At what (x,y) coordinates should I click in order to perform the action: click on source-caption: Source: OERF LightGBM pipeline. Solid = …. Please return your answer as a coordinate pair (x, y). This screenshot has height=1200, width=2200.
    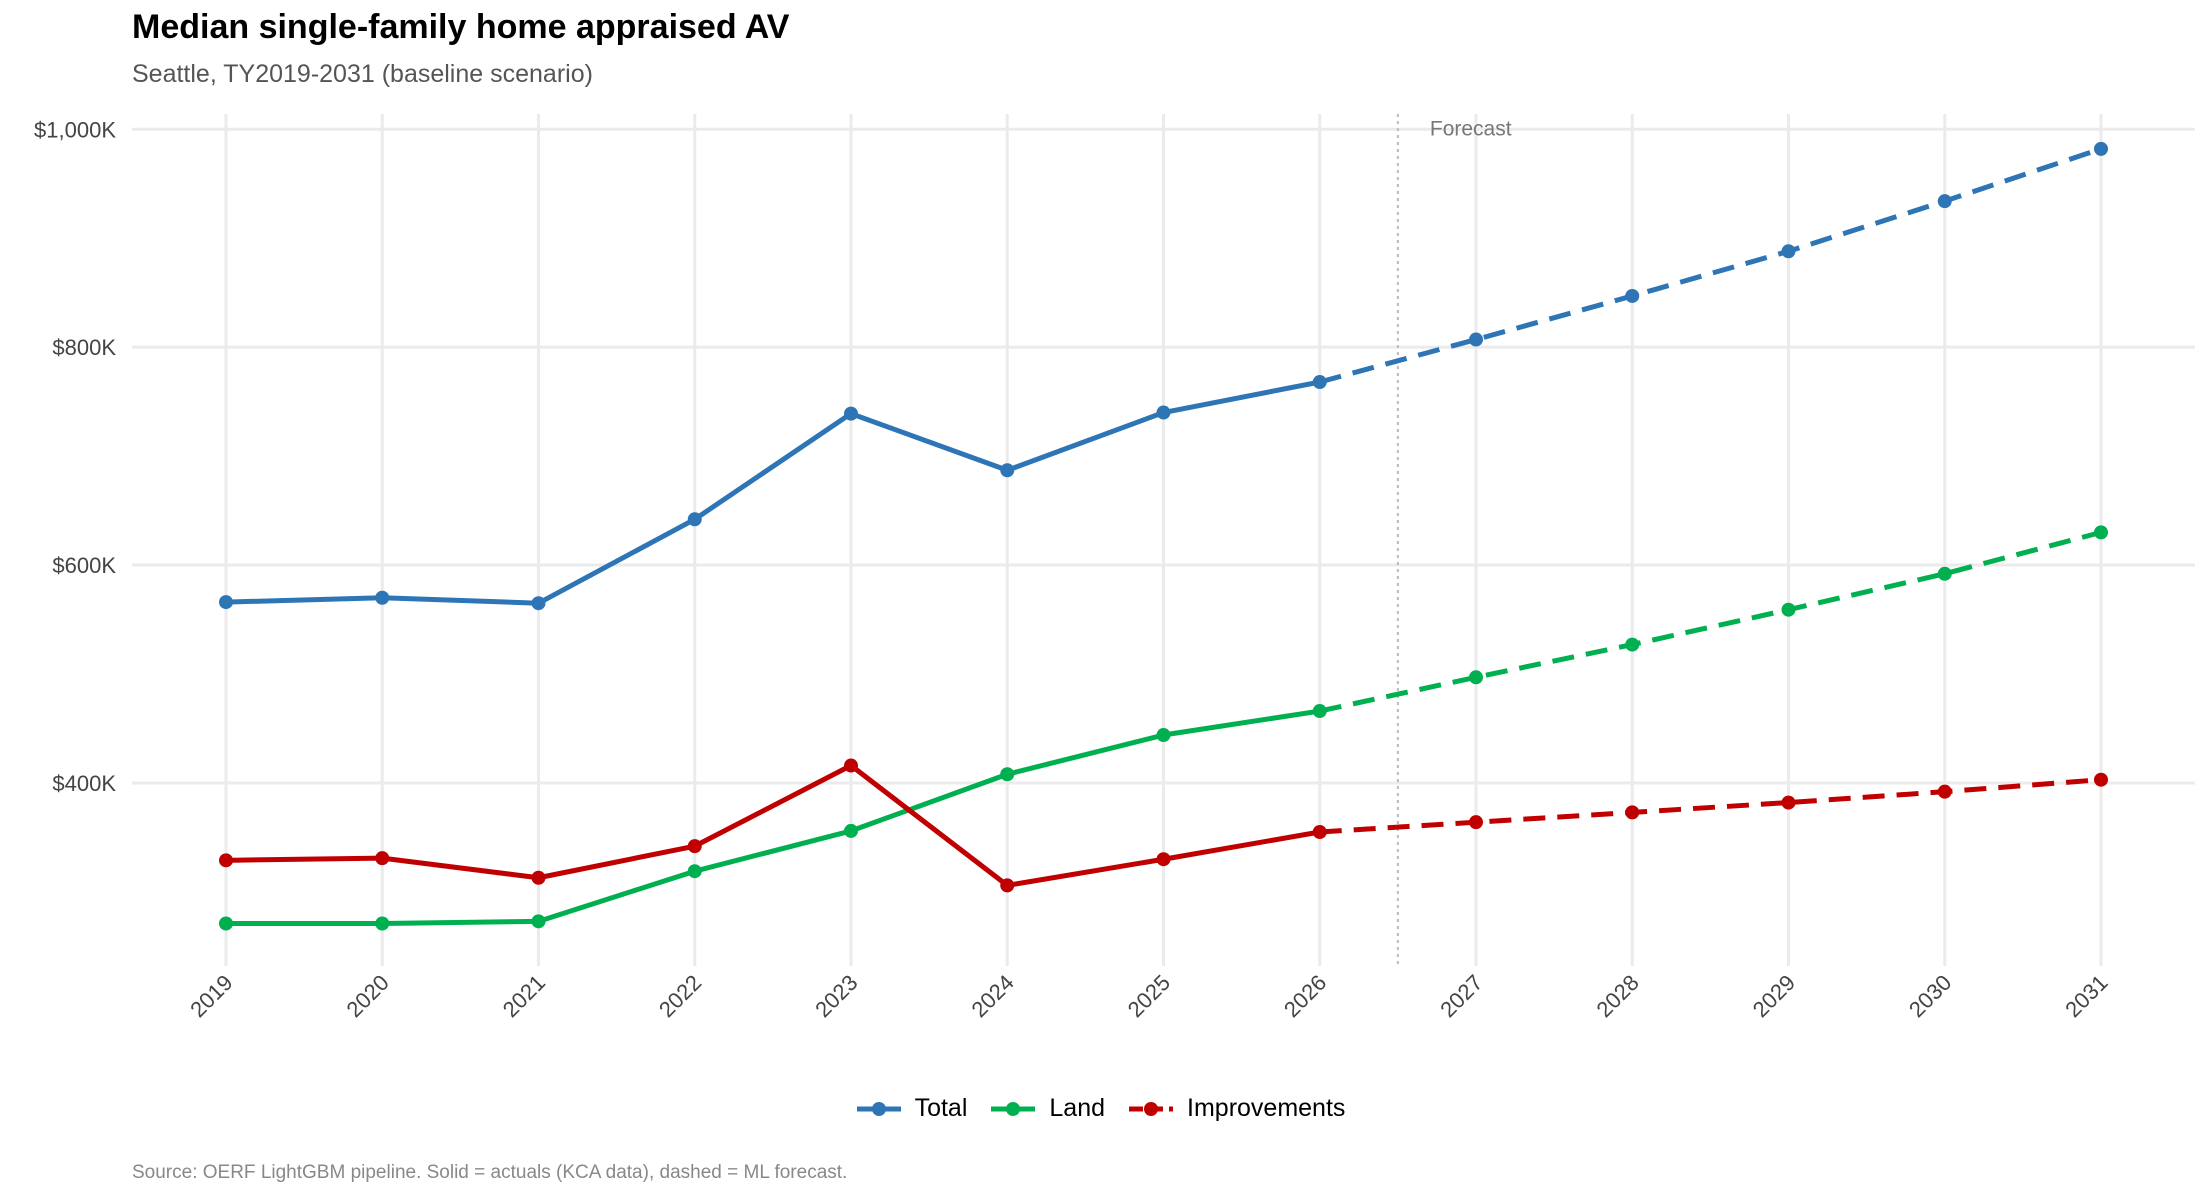
    Looking at the image, I should click on (490, 1172).